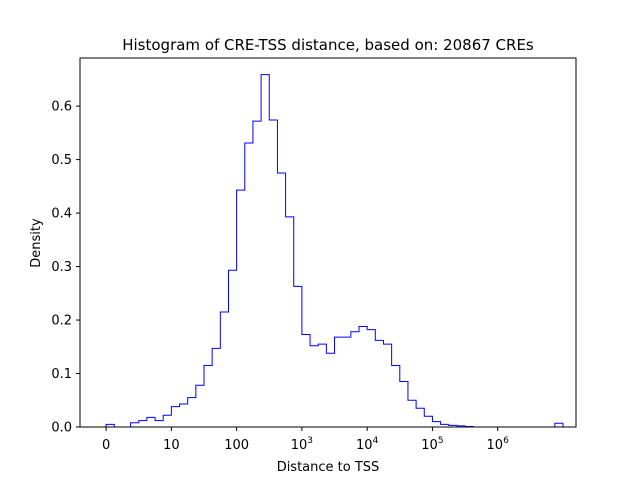  Describe the element at coordinates (367, 444) in the screenshot. I see `x-tick-label: 10⁴` at that location.